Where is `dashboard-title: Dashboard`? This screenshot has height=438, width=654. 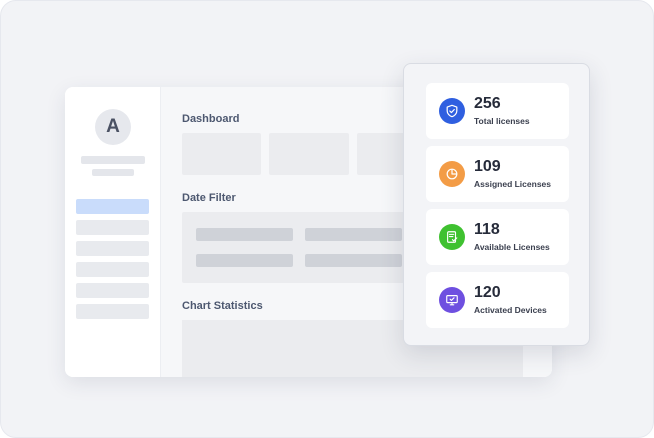 dashboard-title: Dashboard is located at coordinates (211, 119).